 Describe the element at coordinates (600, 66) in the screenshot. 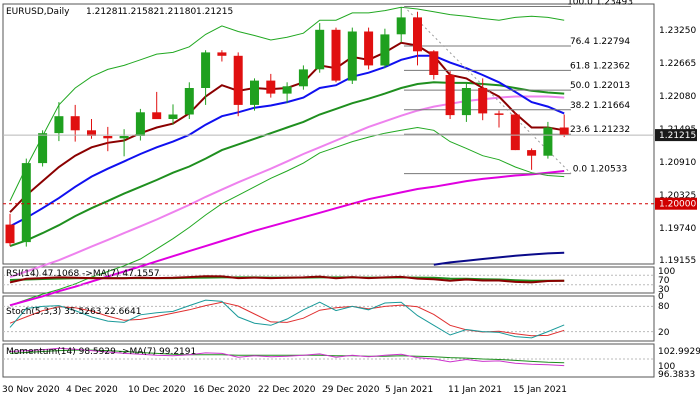

I see `fib-level-label: 61.8 1.22362` at that location.